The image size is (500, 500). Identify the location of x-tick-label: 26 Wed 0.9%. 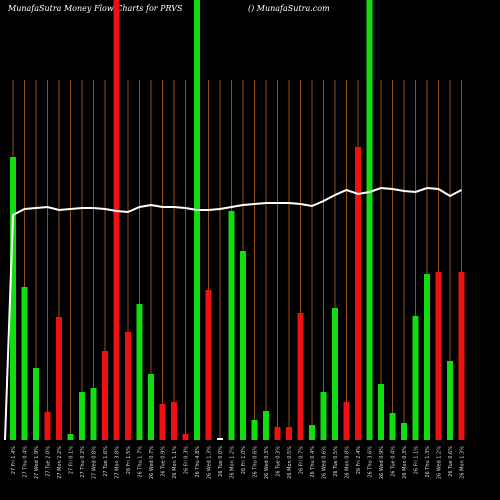
(382, 462).